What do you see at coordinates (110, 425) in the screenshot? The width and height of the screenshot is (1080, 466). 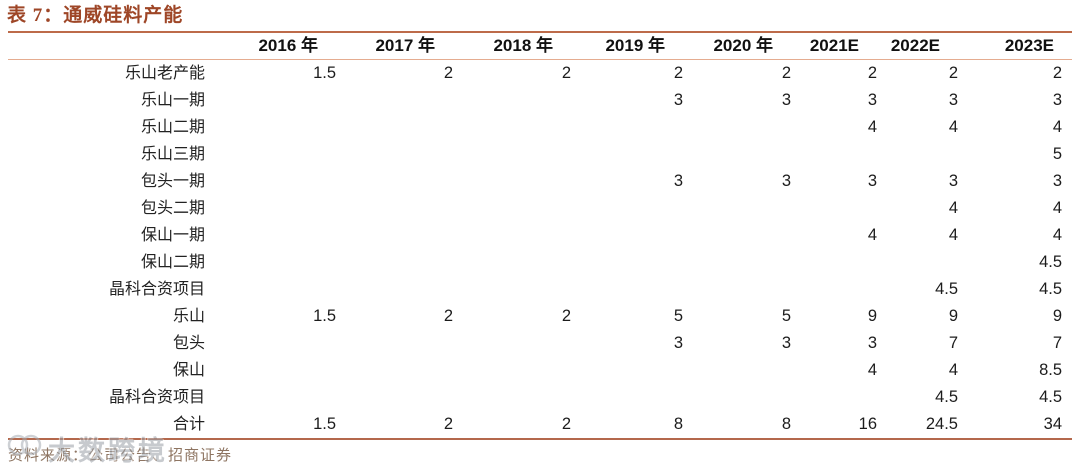 I see `row-label: 合计` at bounding box center [110, 425].